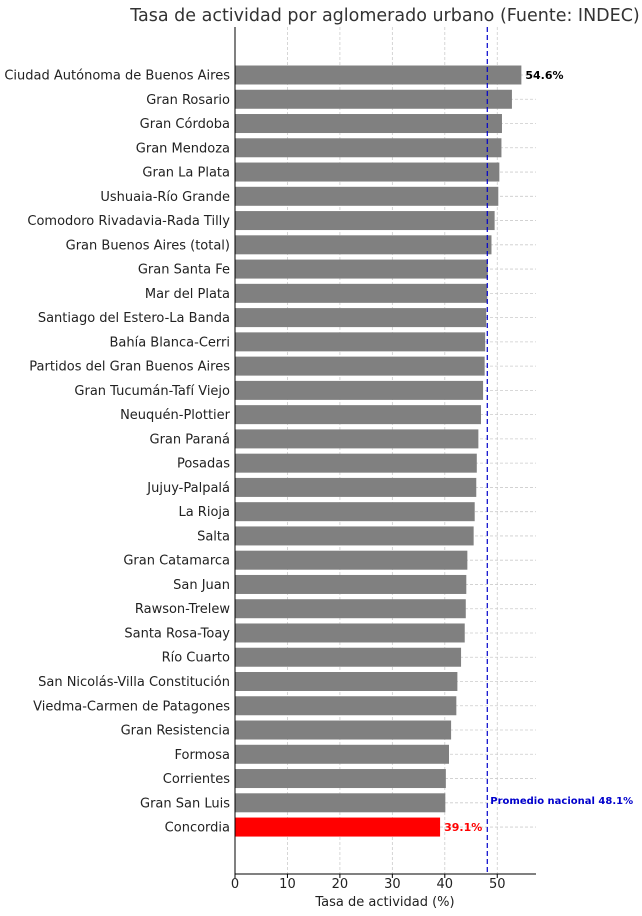 The width and height of the screenshot is (642, 916). What do you see at coordinates (204, 512) in the screenshot?
I see `category-label: La Rioja` at bounding box center [204, 512].